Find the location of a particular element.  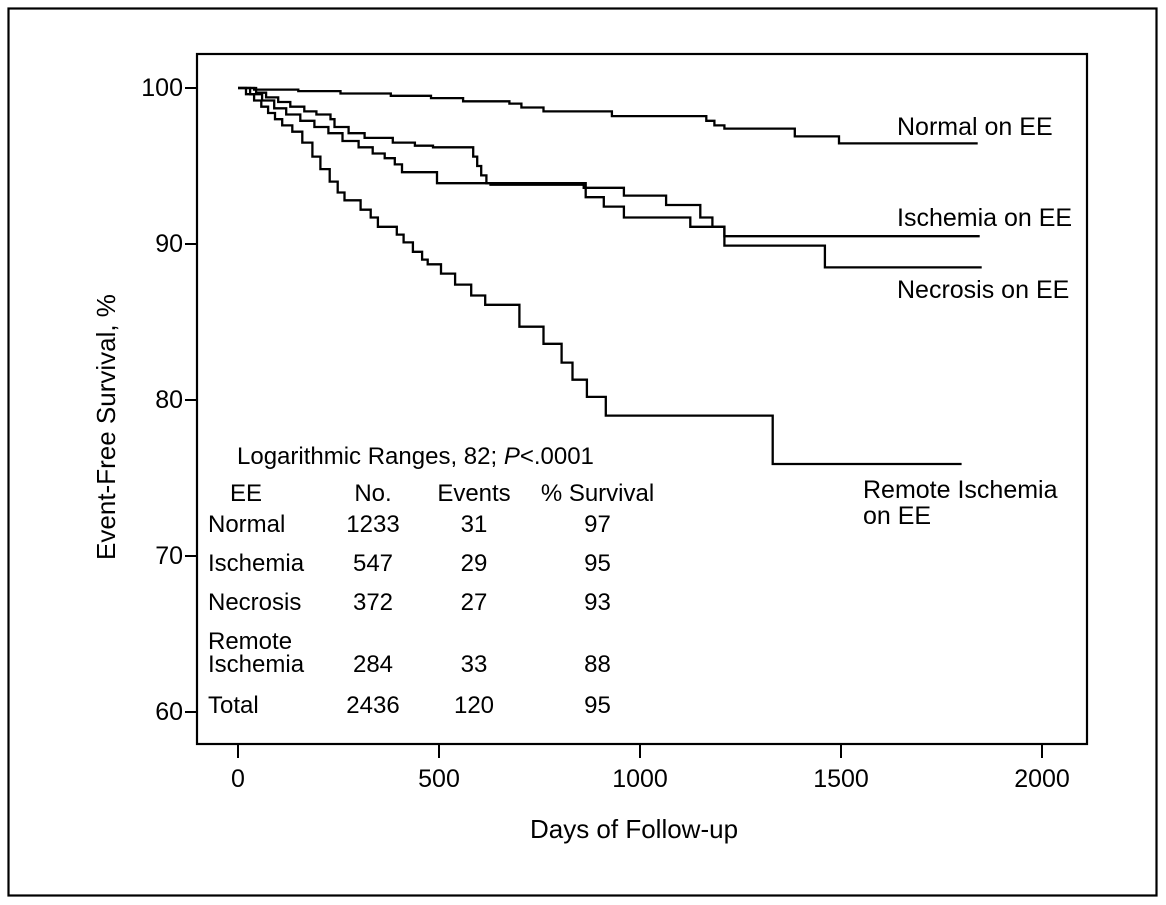

table-header-row: EE No. Events % Survival is located at coordinates (448, 496).